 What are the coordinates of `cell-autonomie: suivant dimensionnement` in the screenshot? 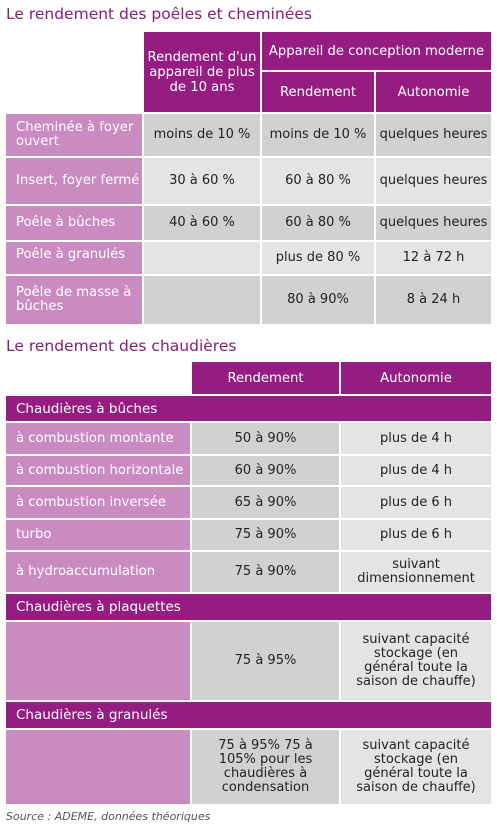 It's located at (416, 572).